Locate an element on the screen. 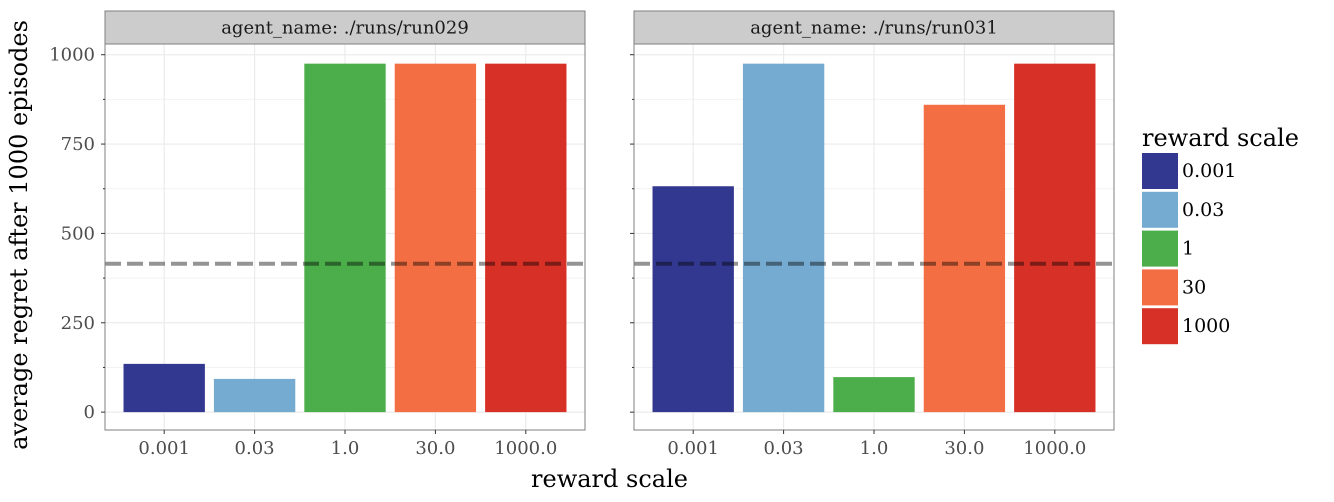  legend-label: 1000 is located at coordinates (1206, 326).